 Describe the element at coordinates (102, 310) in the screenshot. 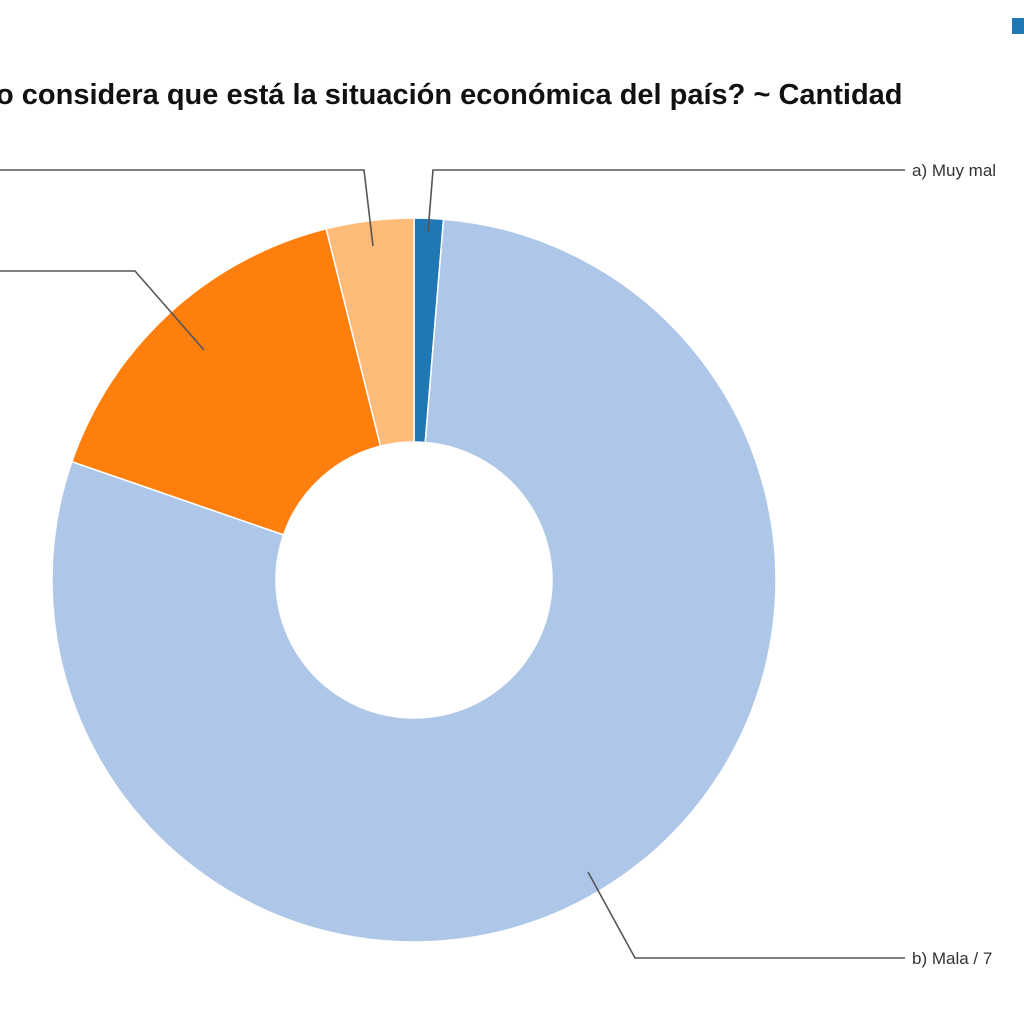

I see `leader-line-orange` at that location.